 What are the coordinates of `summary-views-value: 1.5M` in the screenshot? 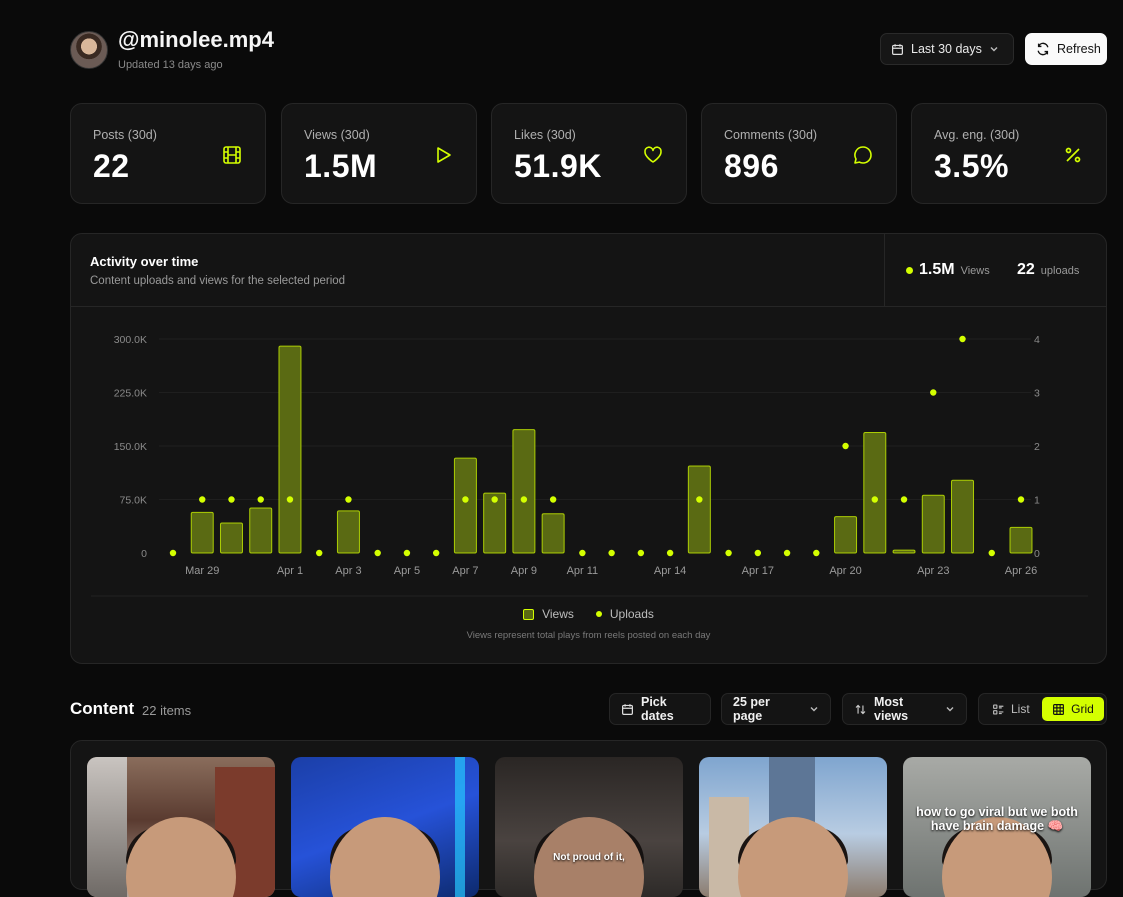 It's located at (937, 269).